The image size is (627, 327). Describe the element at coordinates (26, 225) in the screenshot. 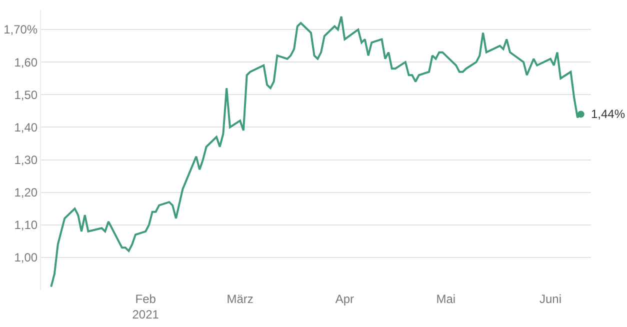

I see `y-tick-label: 1,10` at that location.